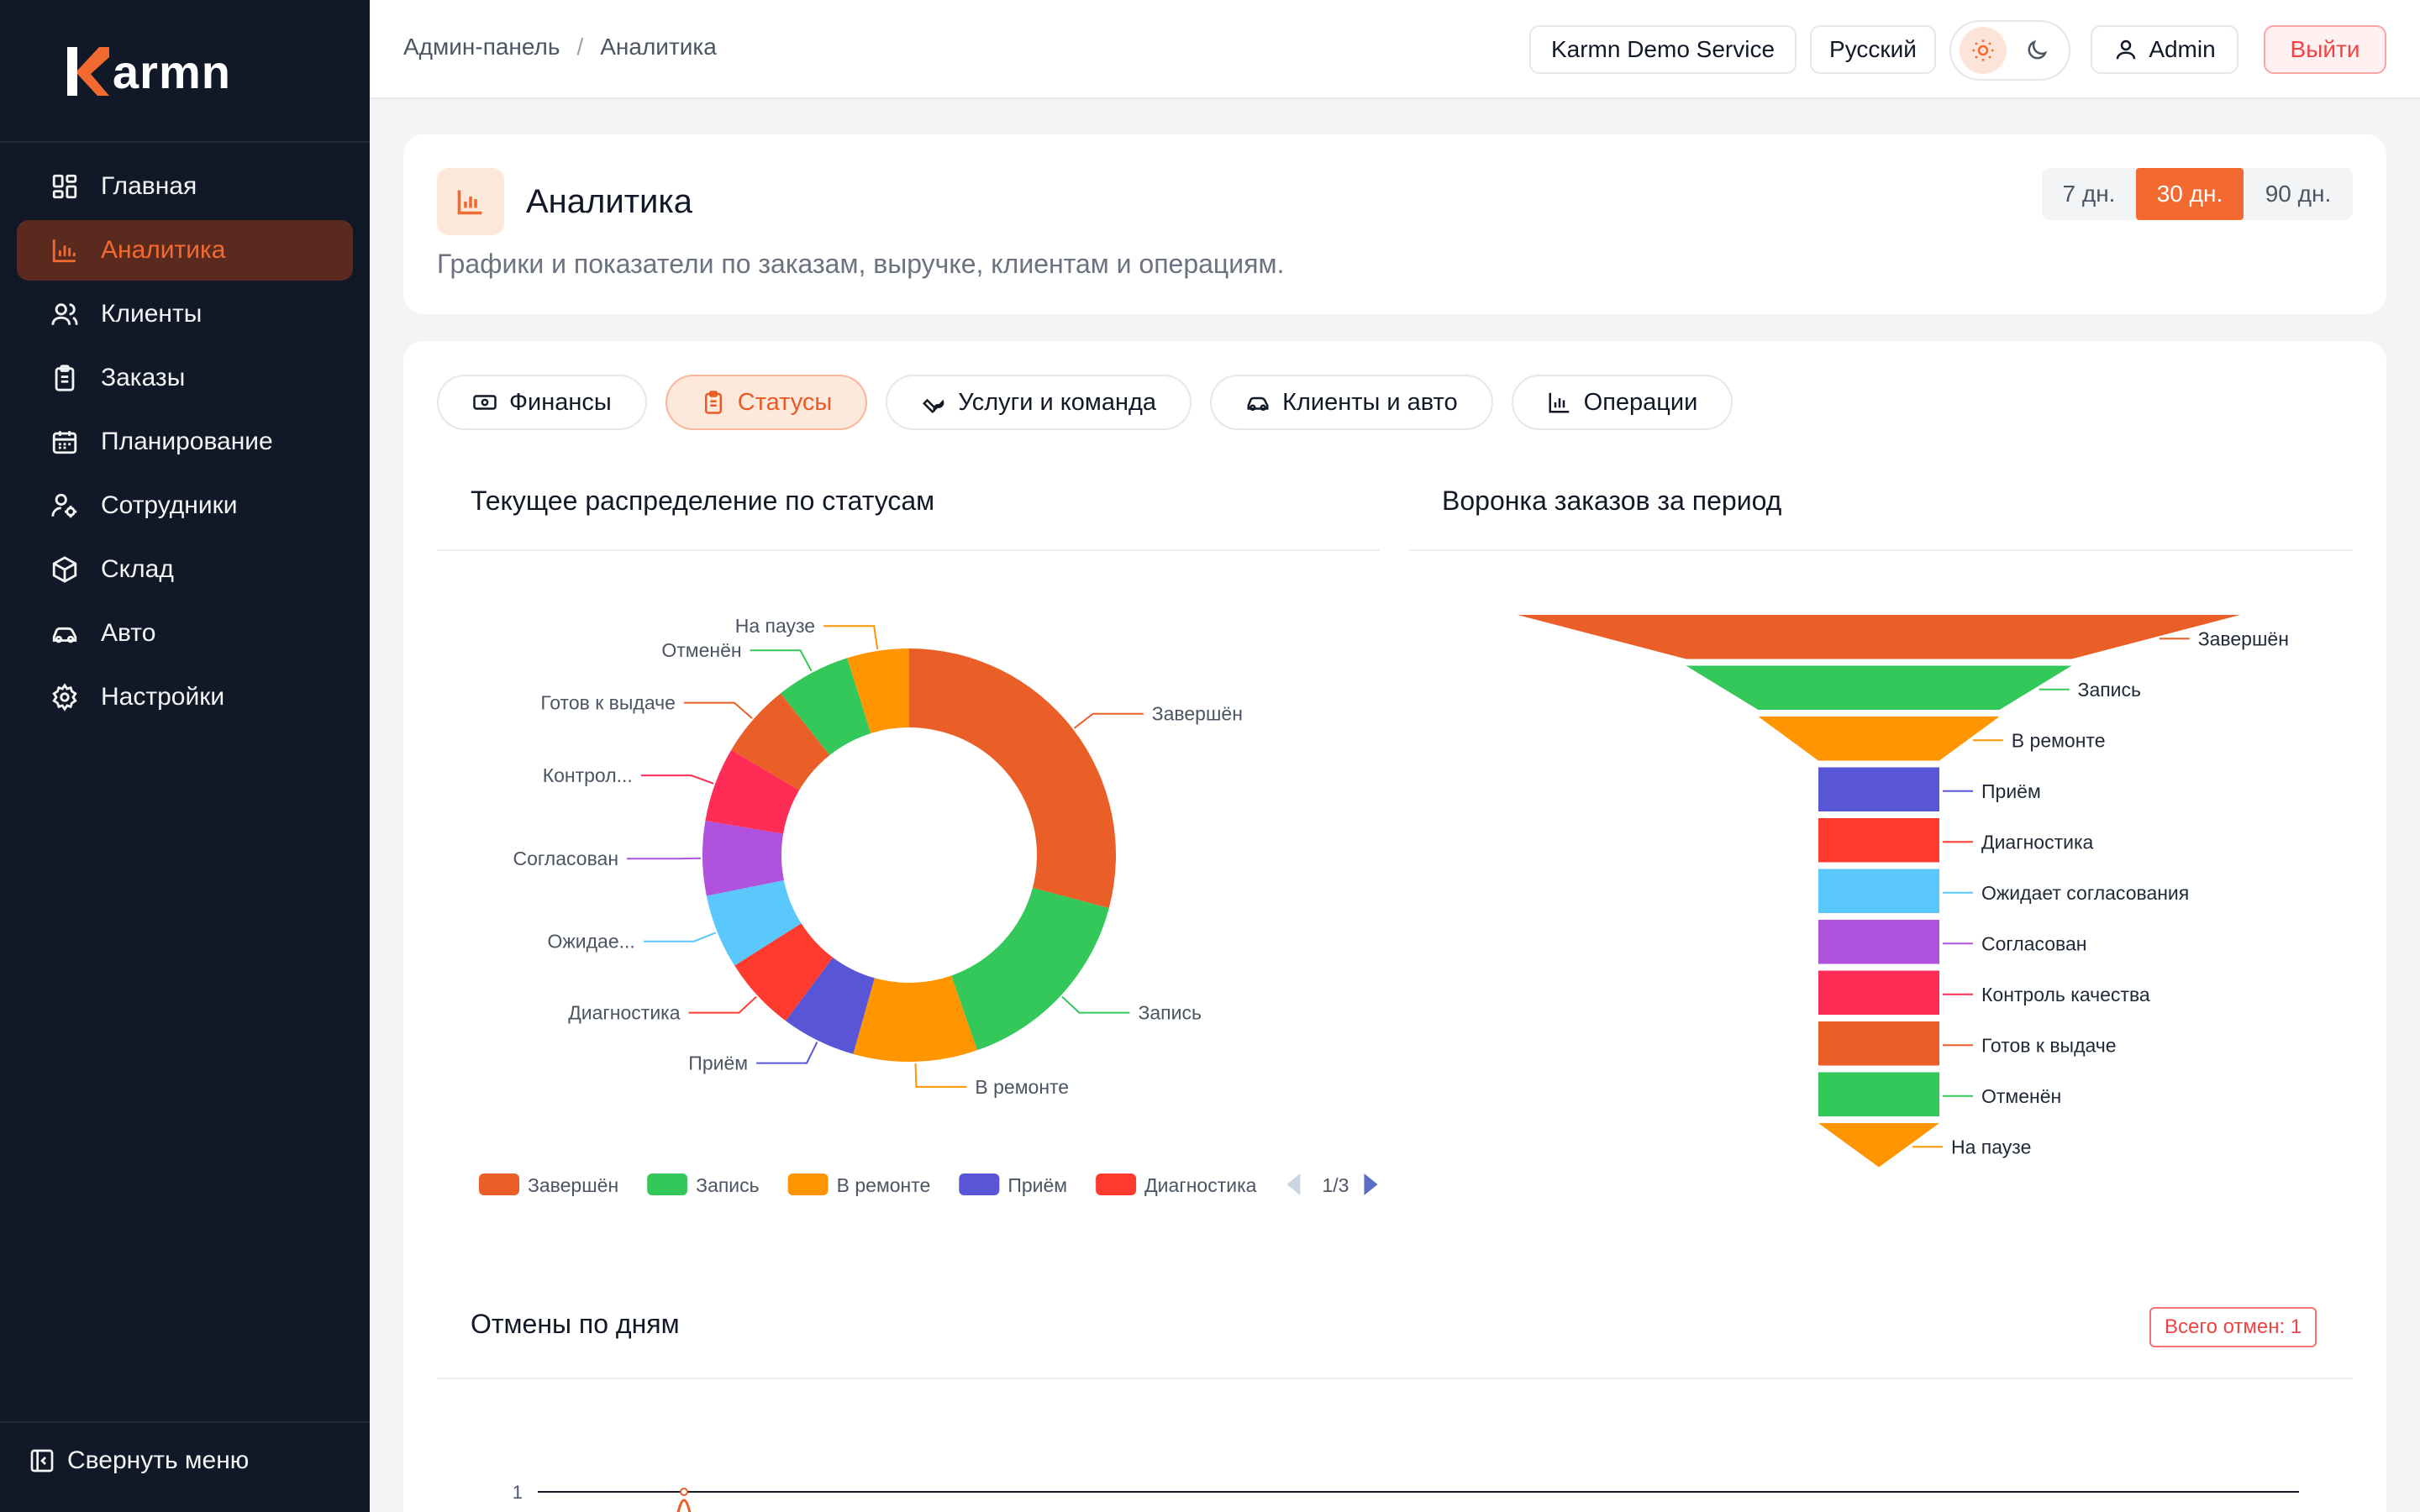  What do you see at coordinates (2182, 49) in the screenshot?
I see `user-name: Admin` at bounding box center [2182, 49].